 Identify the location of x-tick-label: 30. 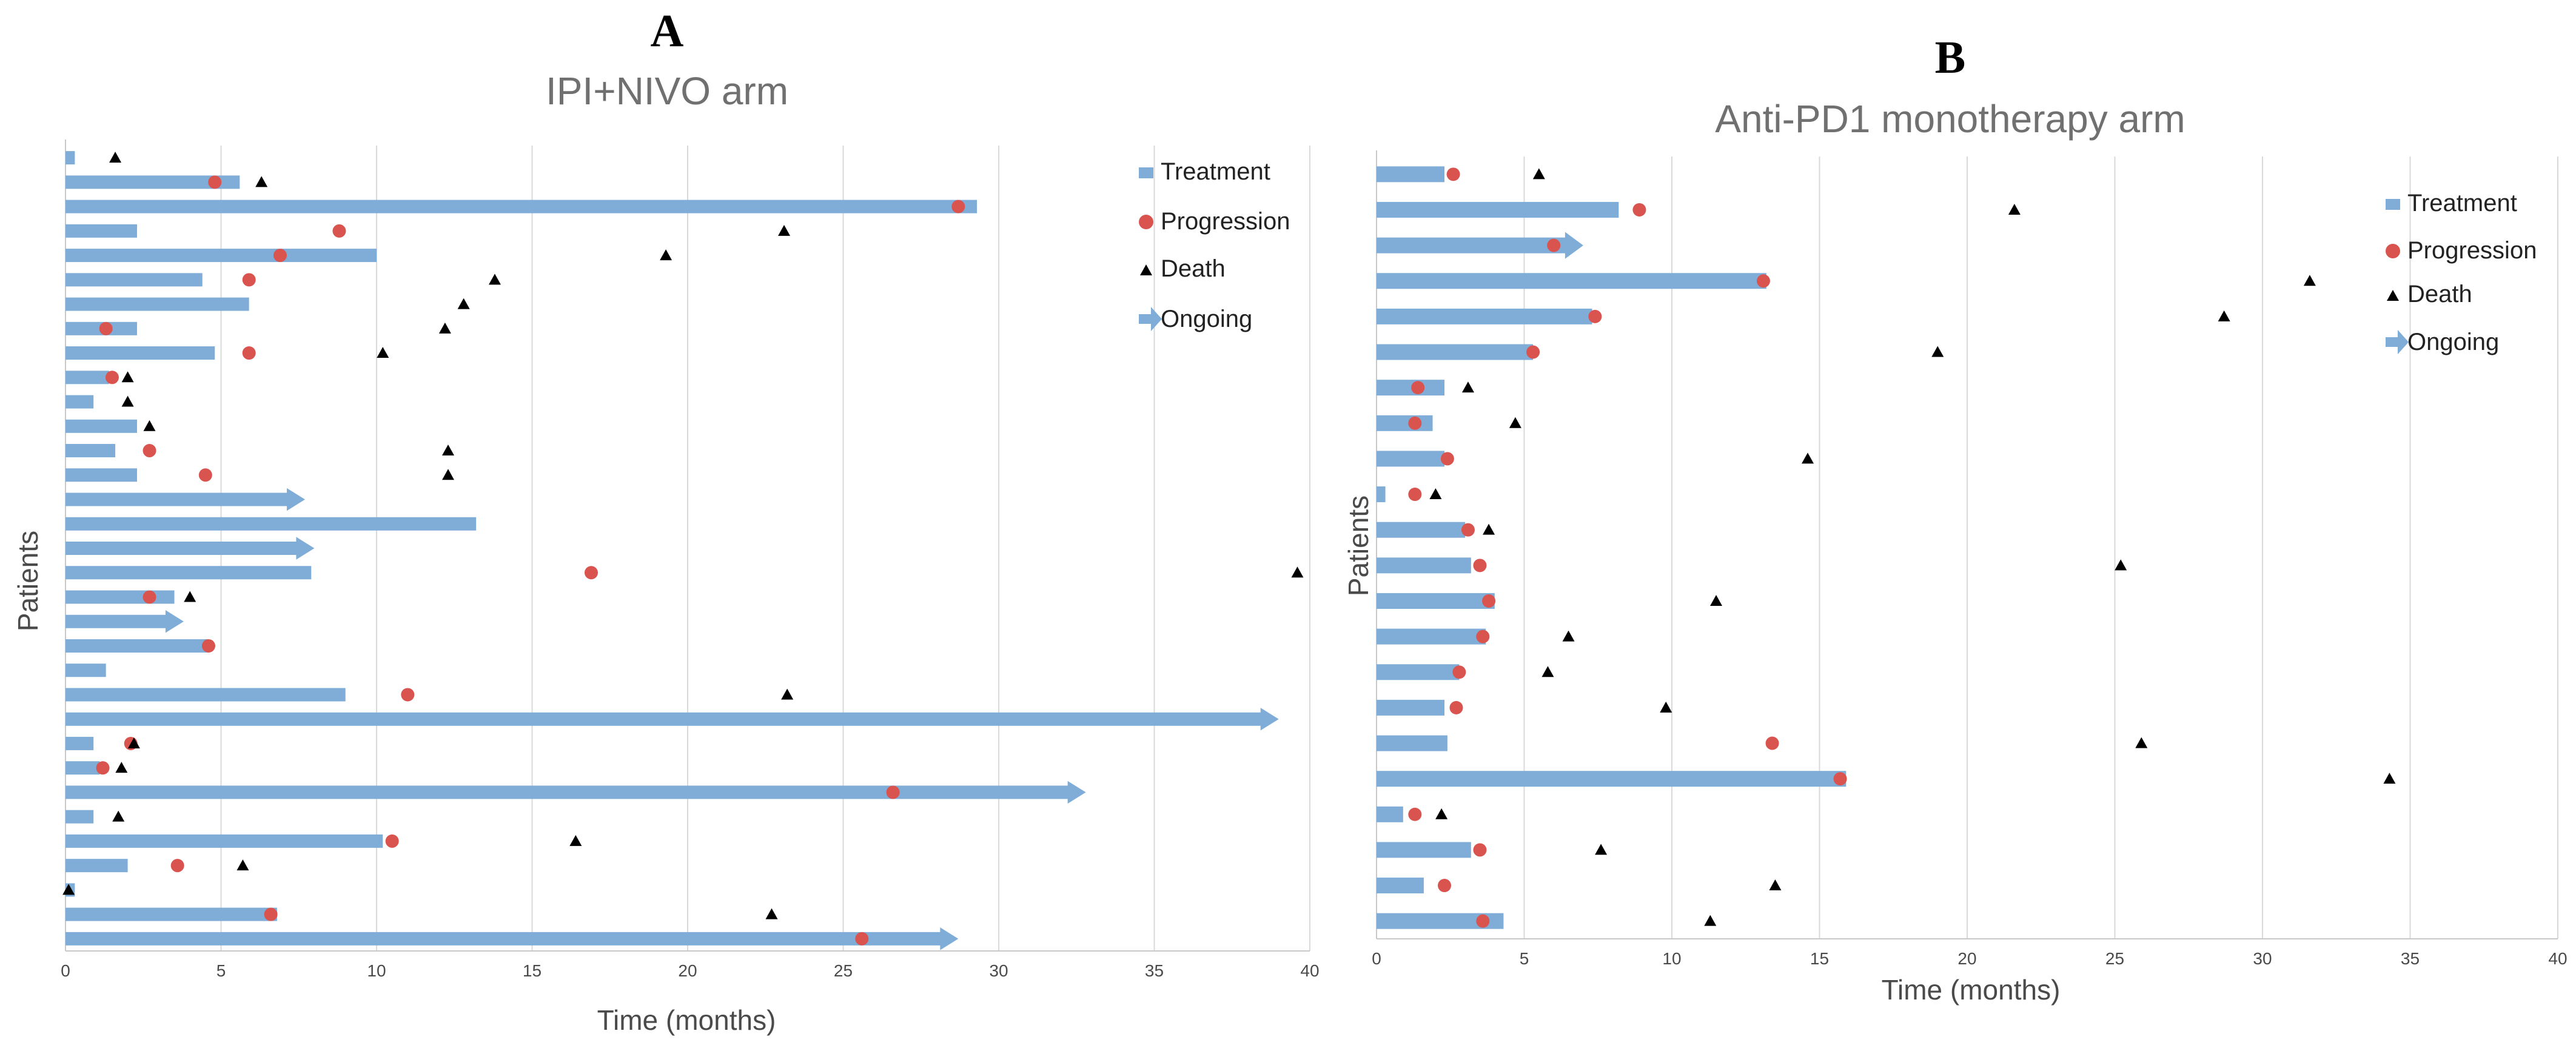
(2262, 959).